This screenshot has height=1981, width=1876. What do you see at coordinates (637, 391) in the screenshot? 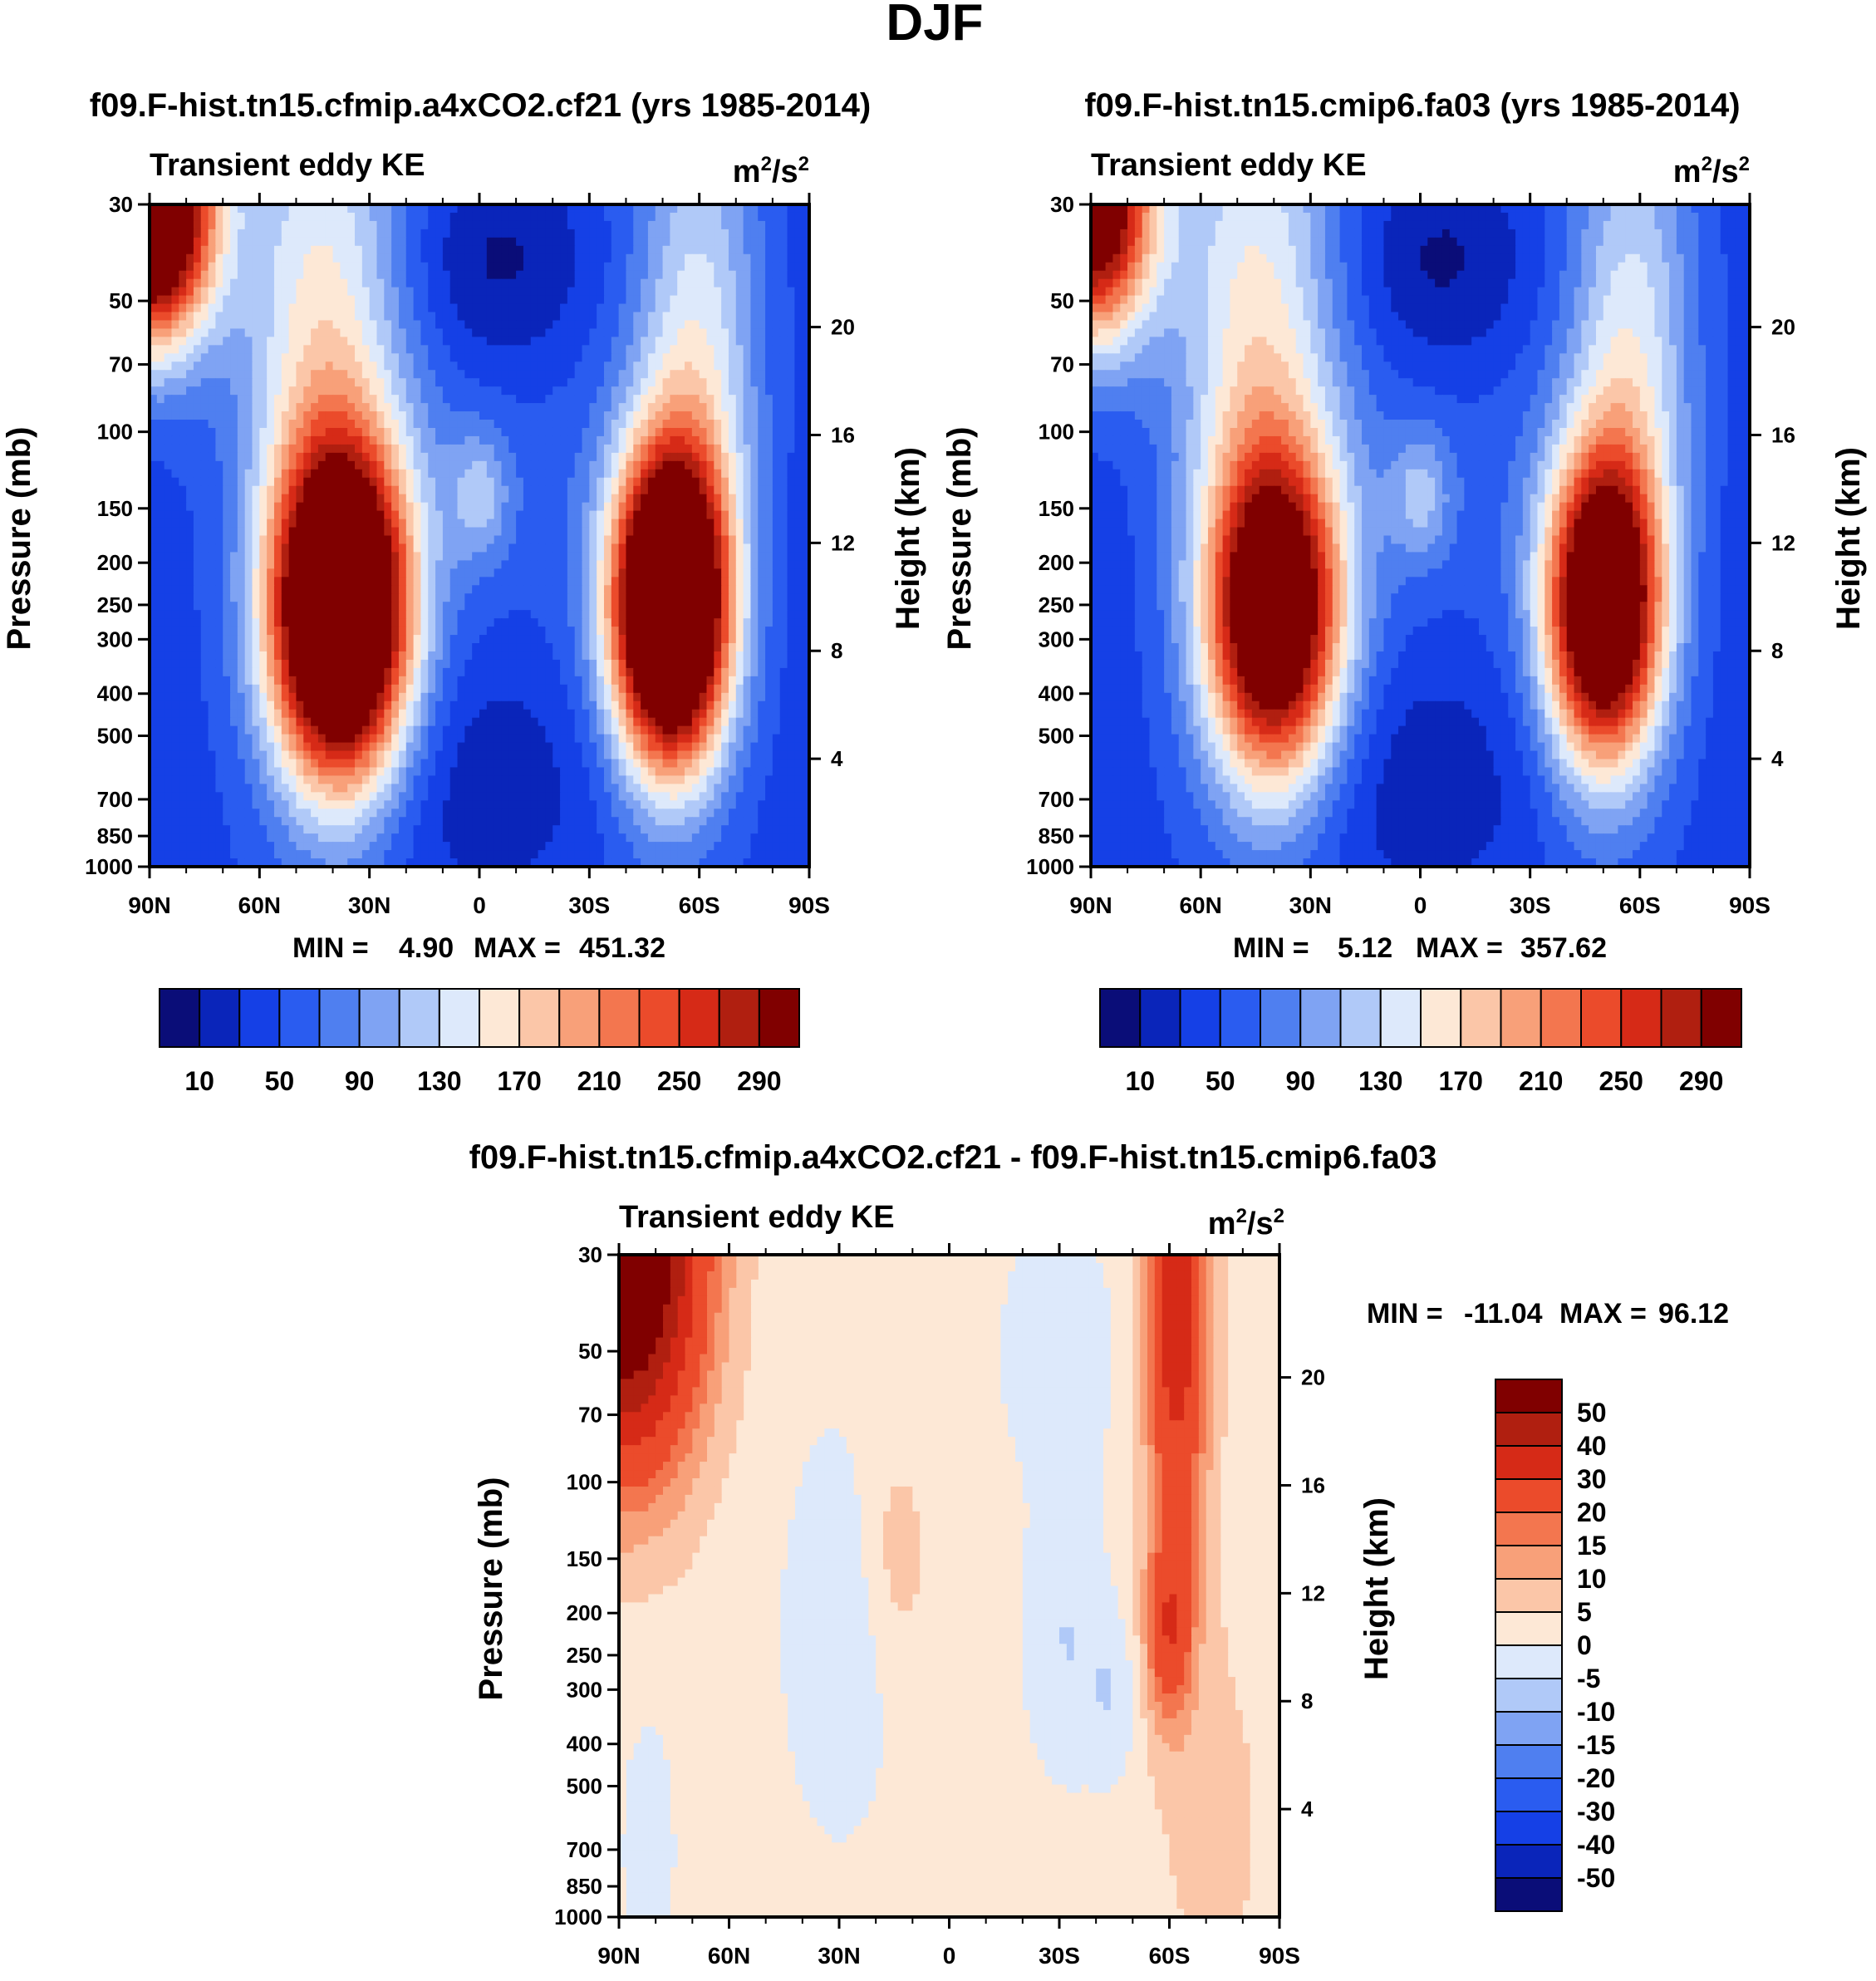
I see `panel1-cell-2046` at bounding box center [637, 391].